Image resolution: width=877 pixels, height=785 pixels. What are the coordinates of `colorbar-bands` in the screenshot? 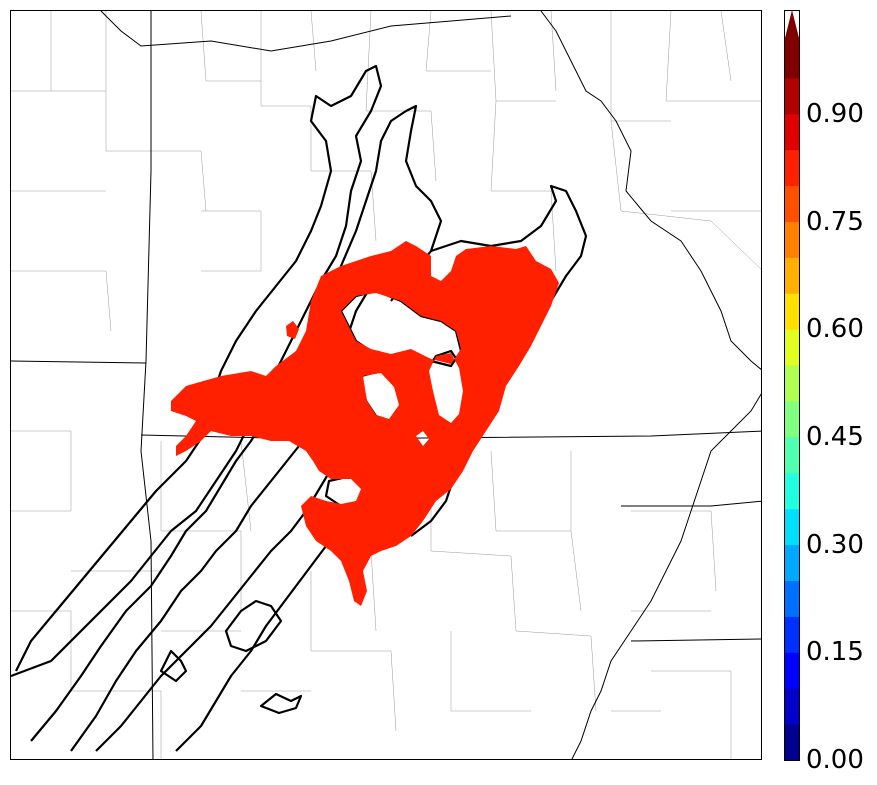 It's located at (792, 401).